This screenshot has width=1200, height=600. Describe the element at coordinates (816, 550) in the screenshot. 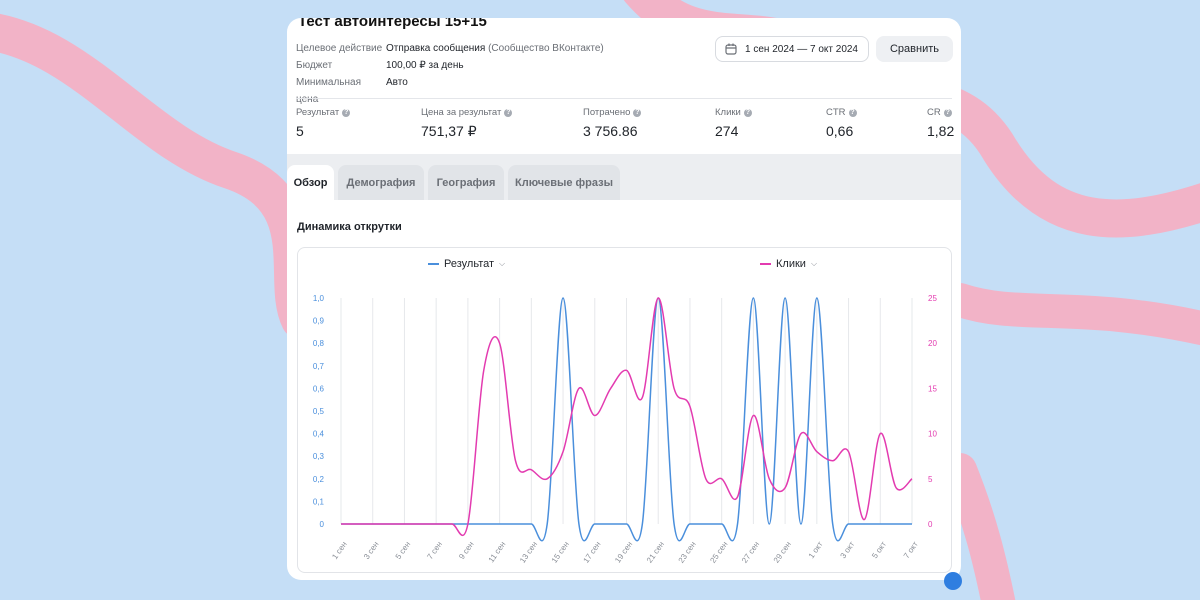

I see `x-tick-label: 1 окт` at that location.